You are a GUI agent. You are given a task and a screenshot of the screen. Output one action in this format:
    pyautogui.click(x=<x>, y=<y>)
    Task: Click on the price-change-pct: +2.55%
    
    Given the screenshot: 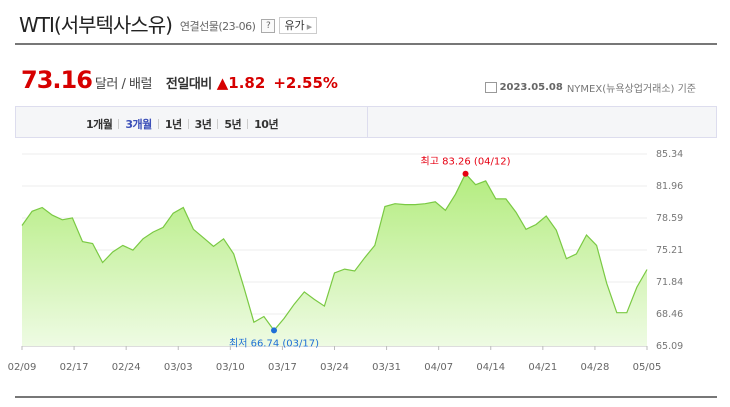 What is the action you would take?
    pyautogui.click(x=305, y=83)
    